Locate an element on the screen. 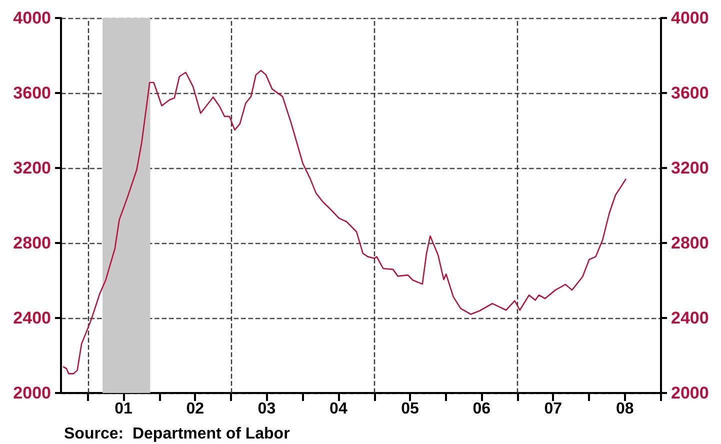 This screenshot has width=721, height=444. x-tick-label: 06 is located at coordinates (481, 409).